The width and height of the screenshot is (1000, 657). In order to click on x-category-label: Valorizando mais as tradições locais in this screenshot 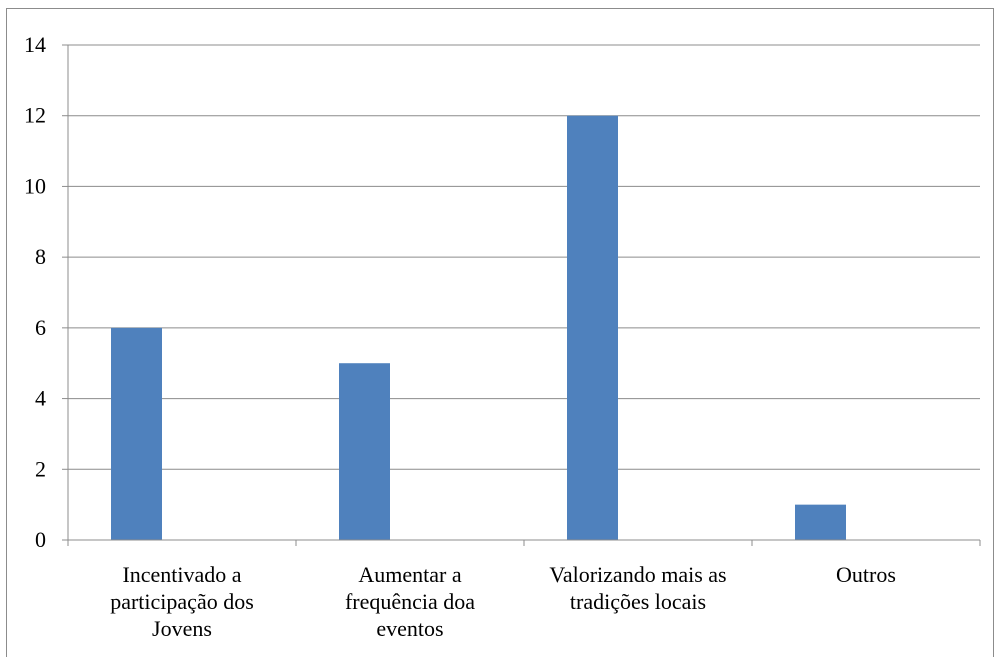, I will do `click(637, 588)`.